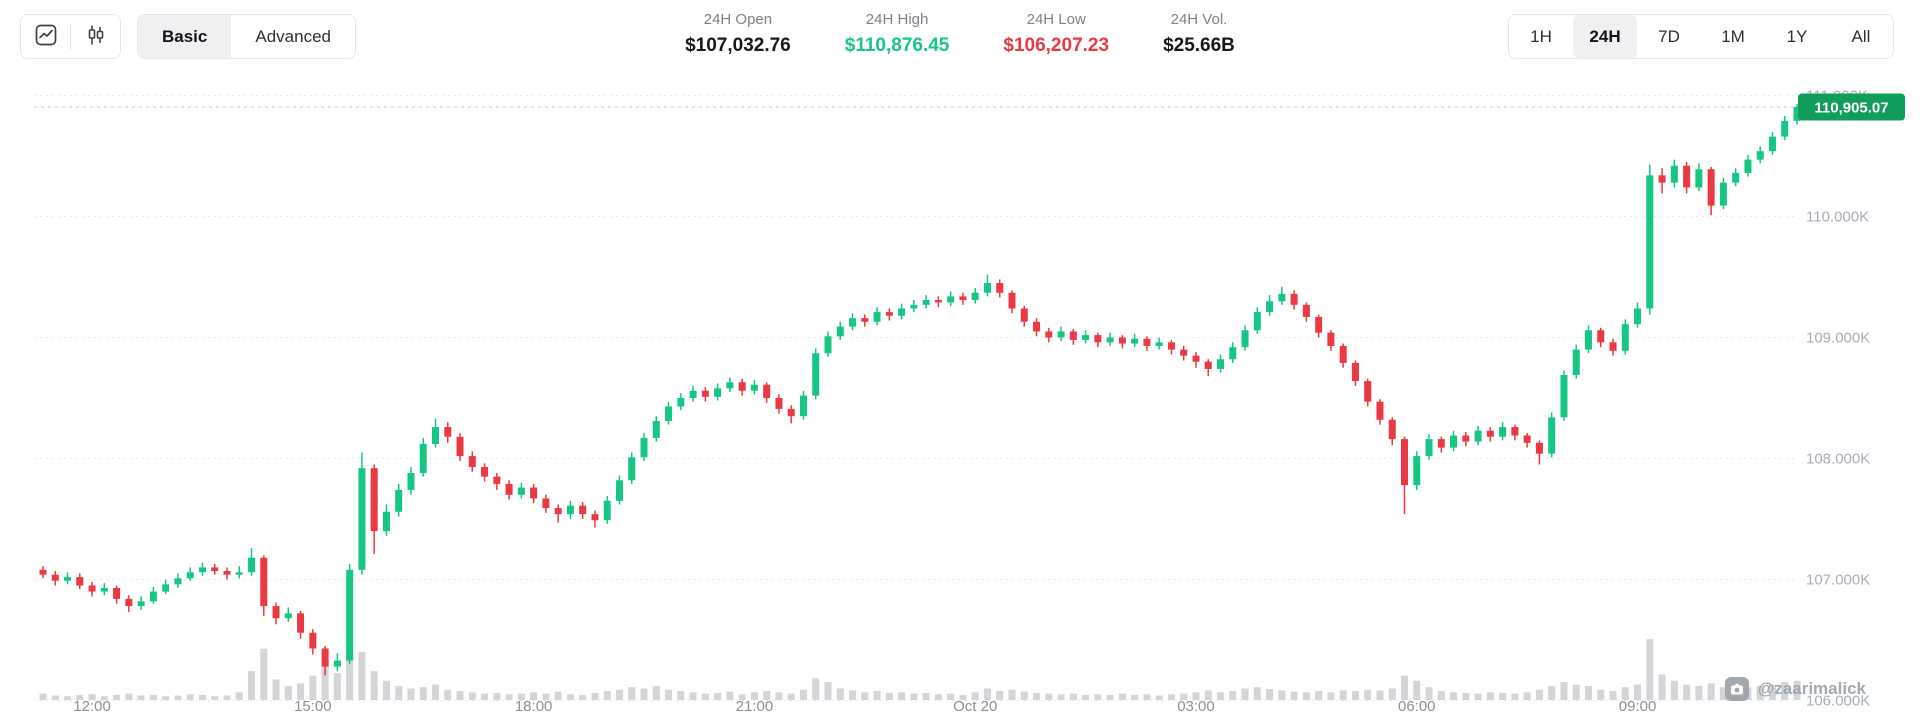 Image resolution: width=1920 pixels, height=715 pixels. Describe the element at coordinates (1056, 45) in the screenshot. I see `stat-value: $106,207.23` at that location.